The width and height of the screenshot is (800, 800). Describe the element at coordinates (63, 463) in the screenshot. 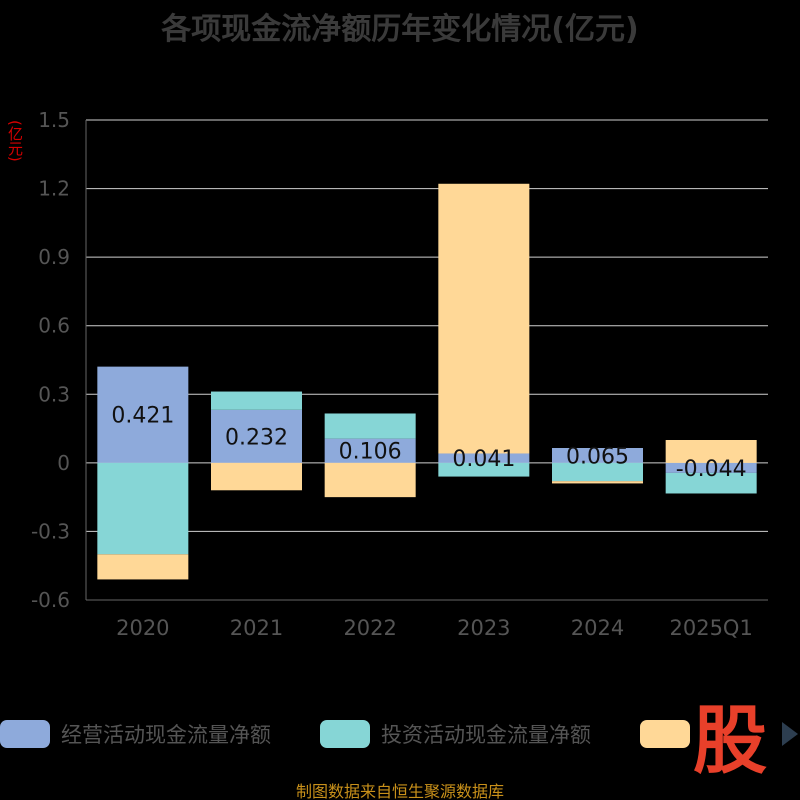

I see `y-tick-label: 0` at that location.